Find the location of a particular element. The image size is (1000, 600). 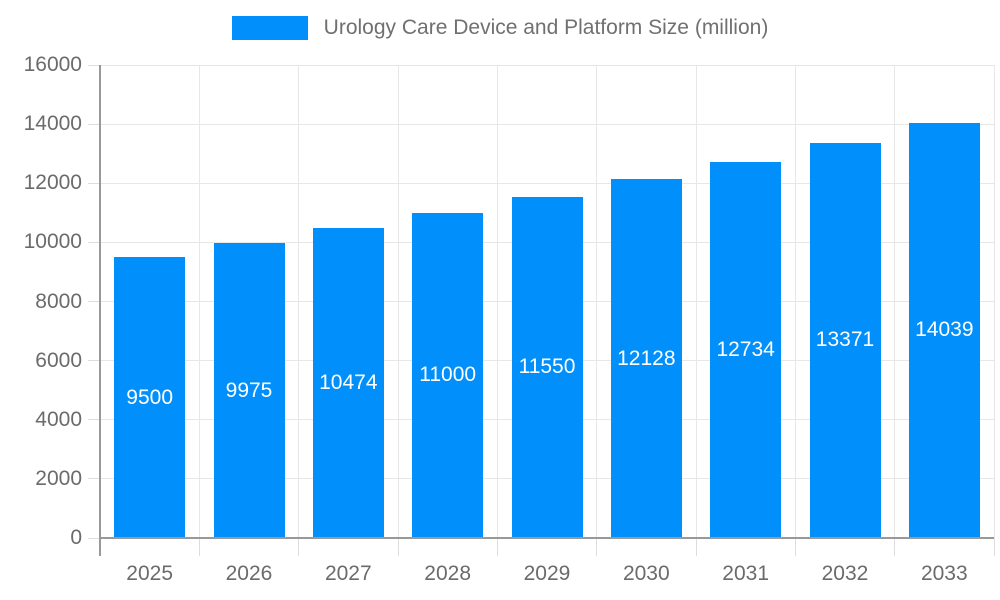

bar-value-label: 12734 is located at coordinates (745, 349).